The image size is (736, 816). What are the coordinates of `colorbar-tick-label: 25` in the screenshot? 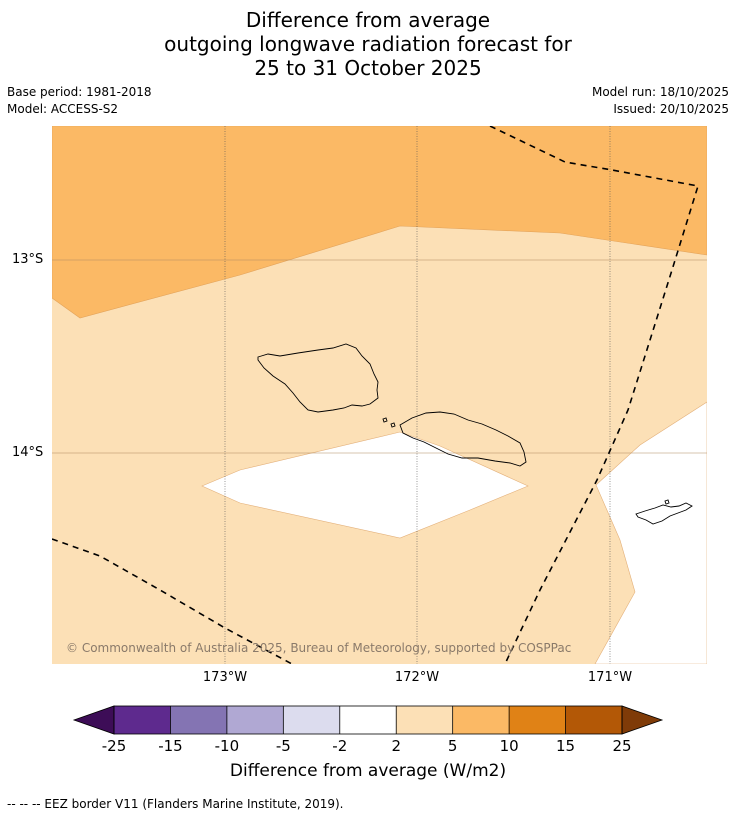 It's located at (622, 746).